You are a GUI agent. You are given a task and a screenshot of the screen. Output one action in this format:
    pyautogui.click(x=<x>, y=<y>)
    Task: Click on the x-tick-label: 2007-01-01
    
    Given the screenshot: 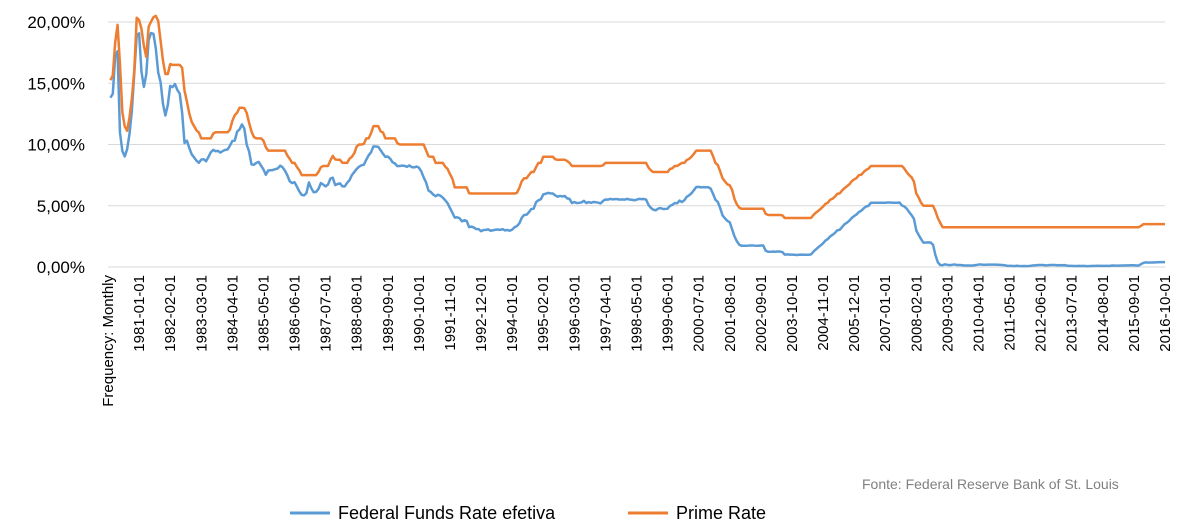 What is the action you would take?
    pyautogui.click(x=885, y=313)
    